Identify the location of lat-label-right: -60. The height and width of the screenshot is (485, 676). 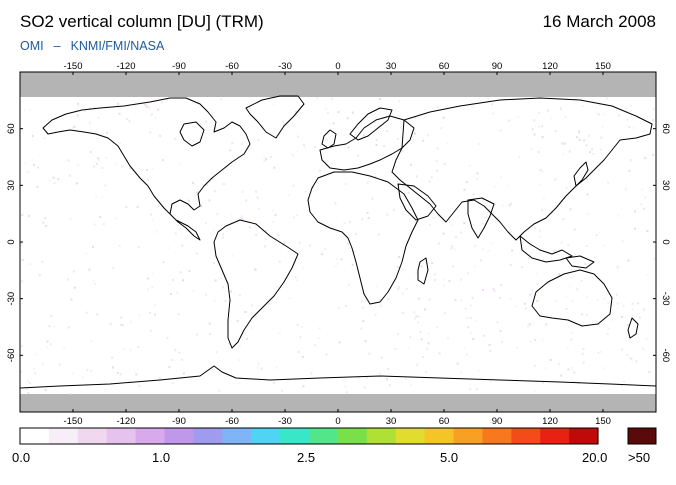
(665, 355).